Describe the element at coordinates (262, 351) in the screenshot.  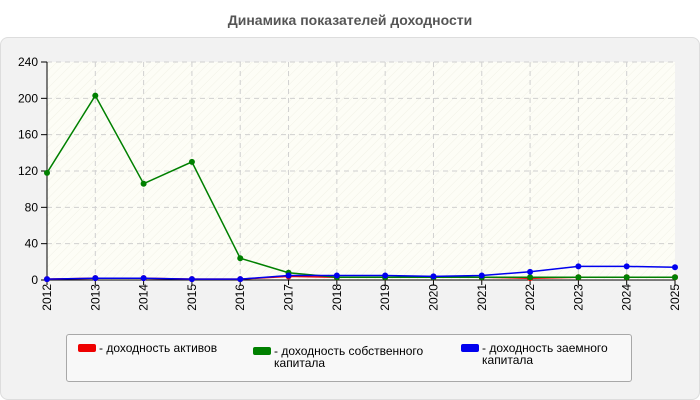
I see `legend-swatch-equity` at that location.